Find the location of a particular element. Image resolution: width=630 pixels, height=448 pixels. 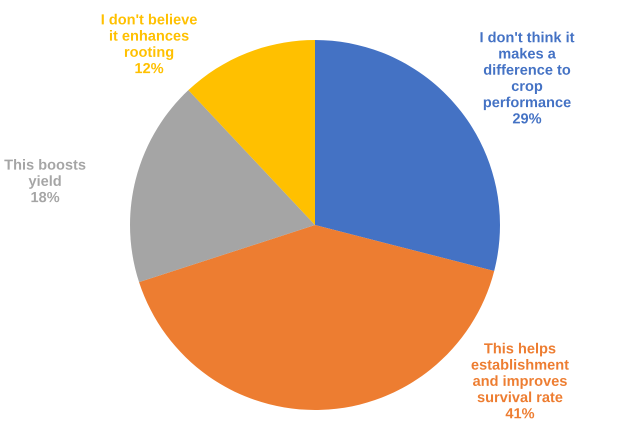

slice-label: This helps establishment and improves survival rate is located at coordinates (520, 372).